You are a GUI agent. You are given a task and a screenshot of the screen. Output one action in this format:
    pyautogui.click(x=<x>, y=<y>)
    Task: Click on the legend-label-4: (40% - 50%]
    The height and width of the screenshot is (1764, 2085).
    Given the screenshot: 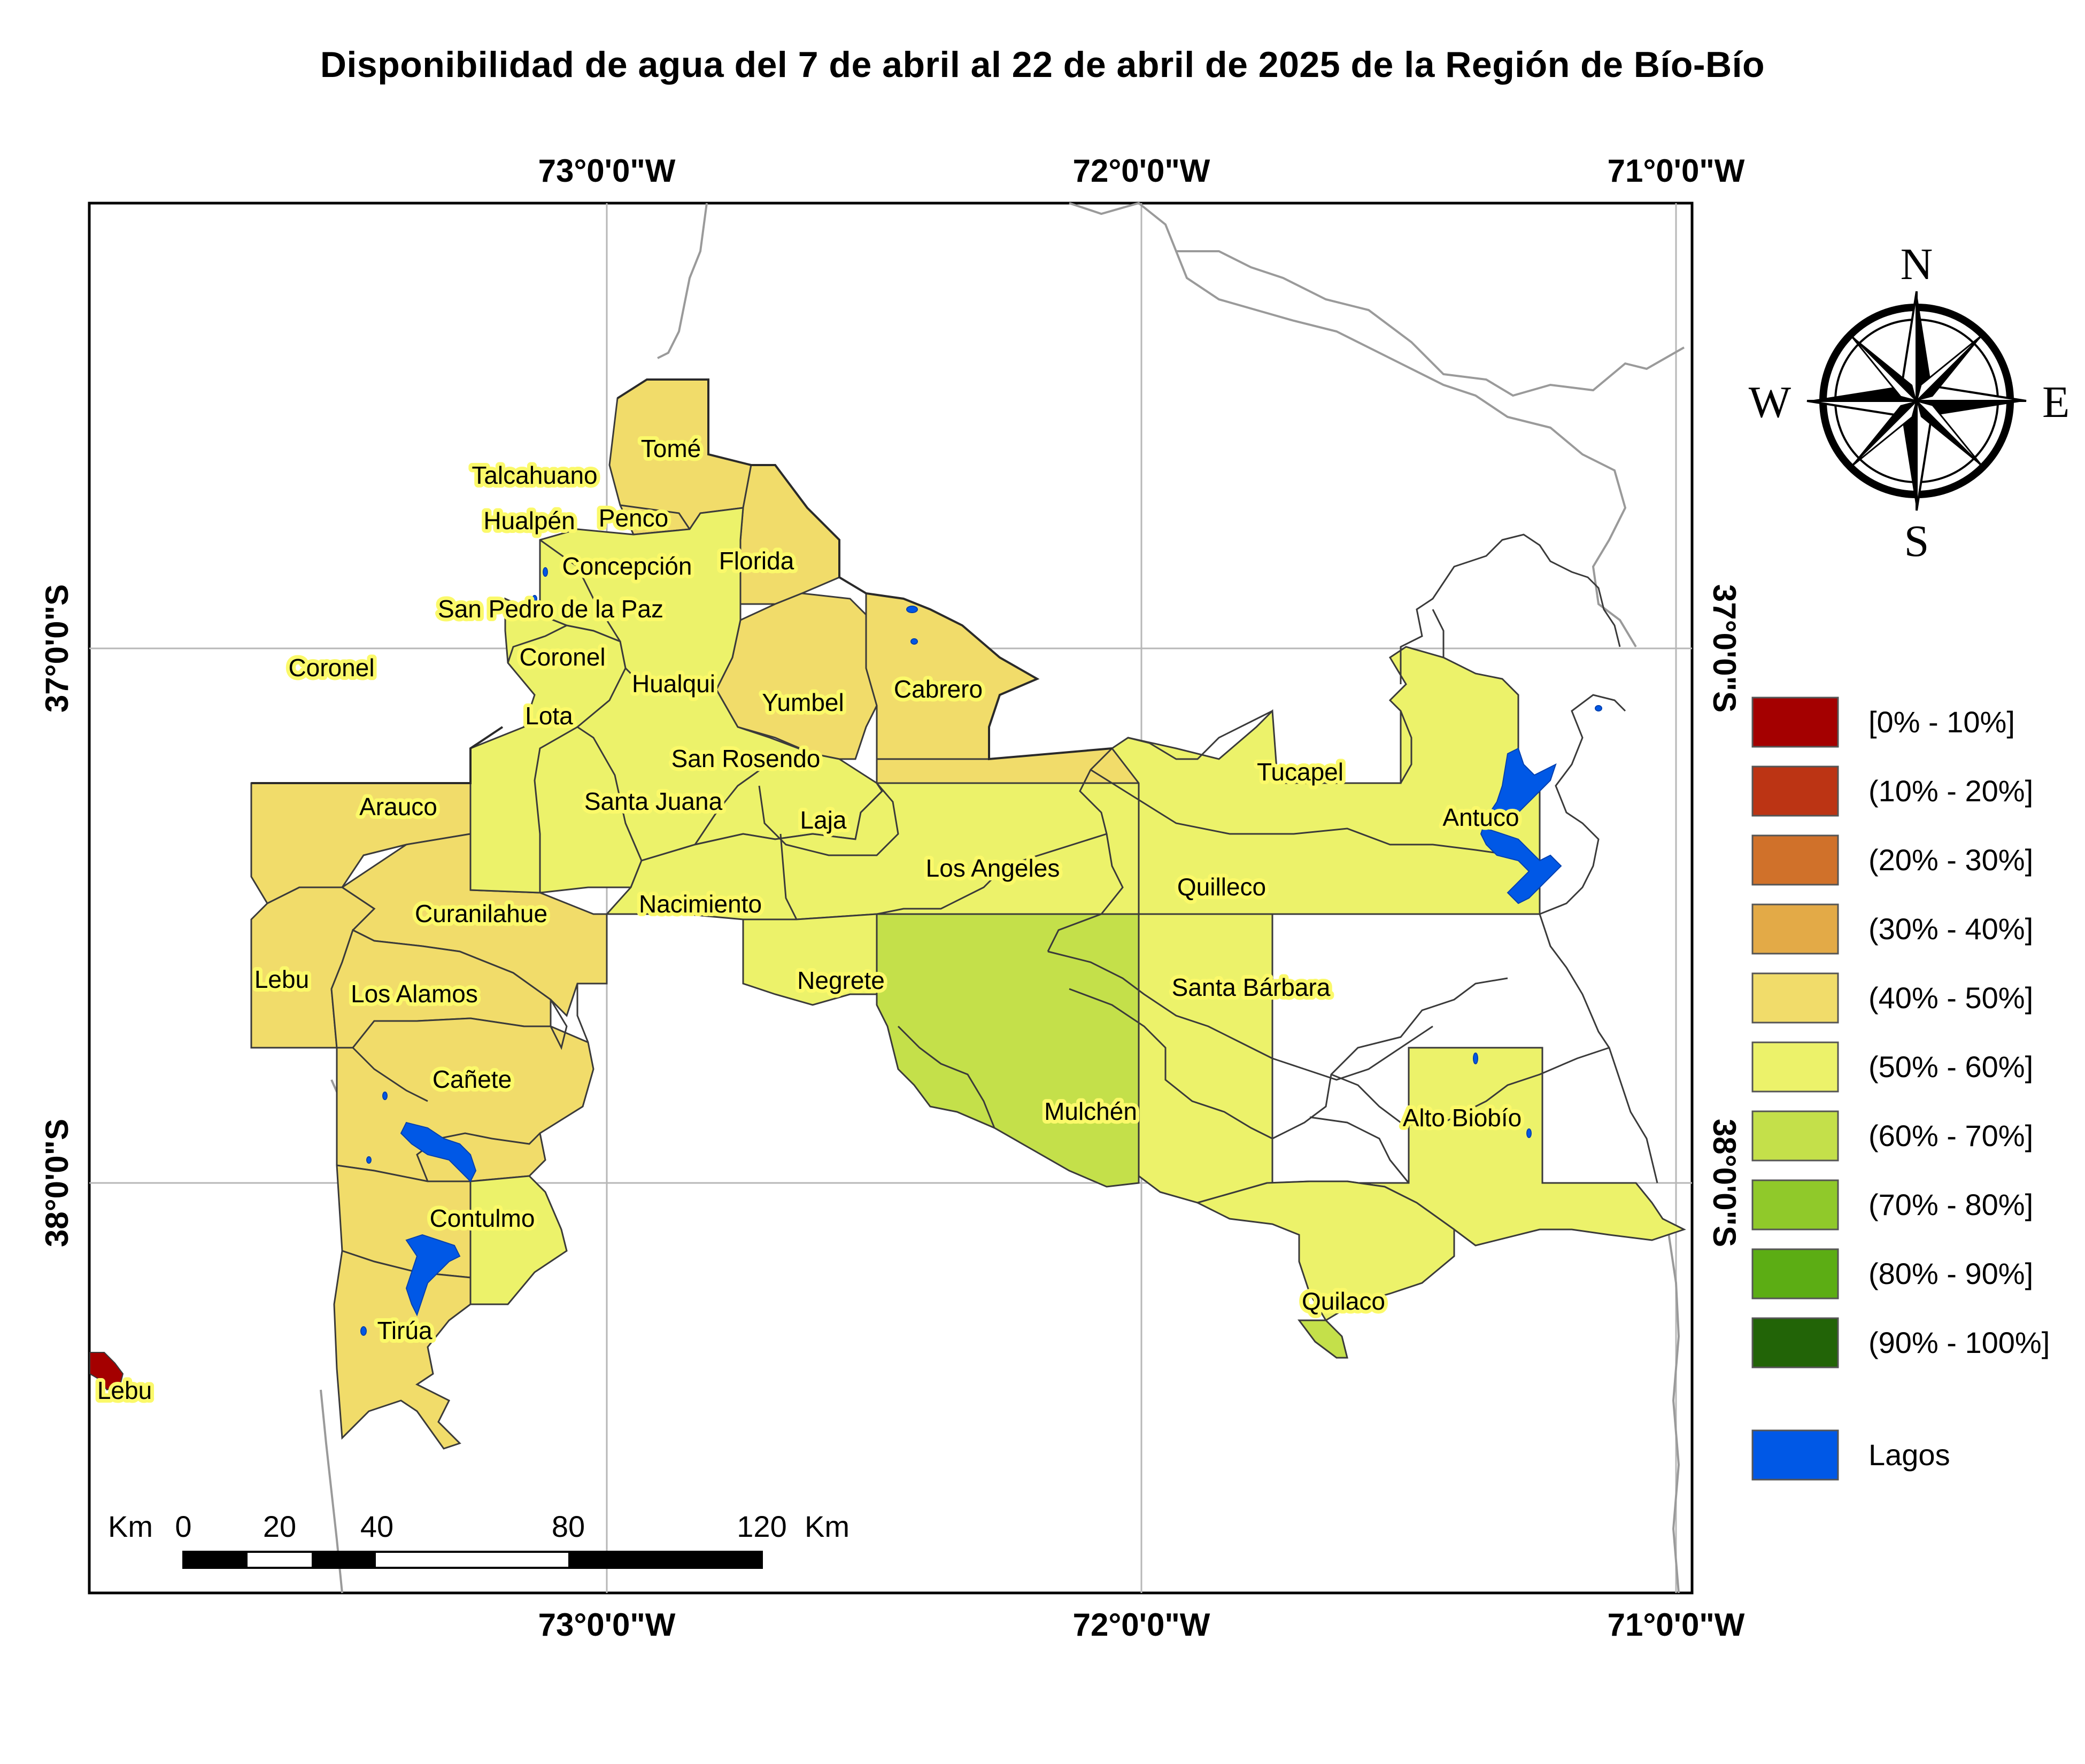 What is the action you would take?
    pyautogui.click(x=1950, y=998)
    